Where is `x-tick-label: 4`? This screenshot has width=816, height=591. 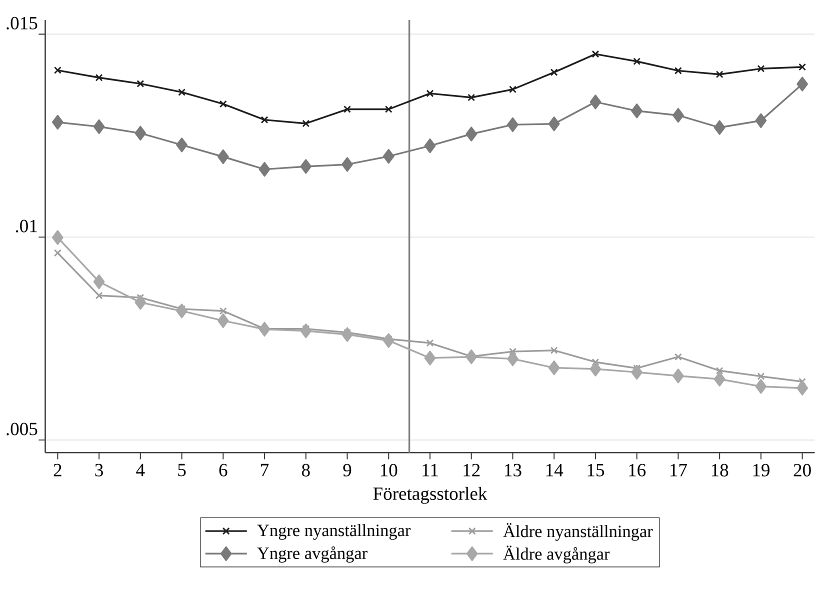
x-tick-label: 4 is located at coordinates (140, 470).